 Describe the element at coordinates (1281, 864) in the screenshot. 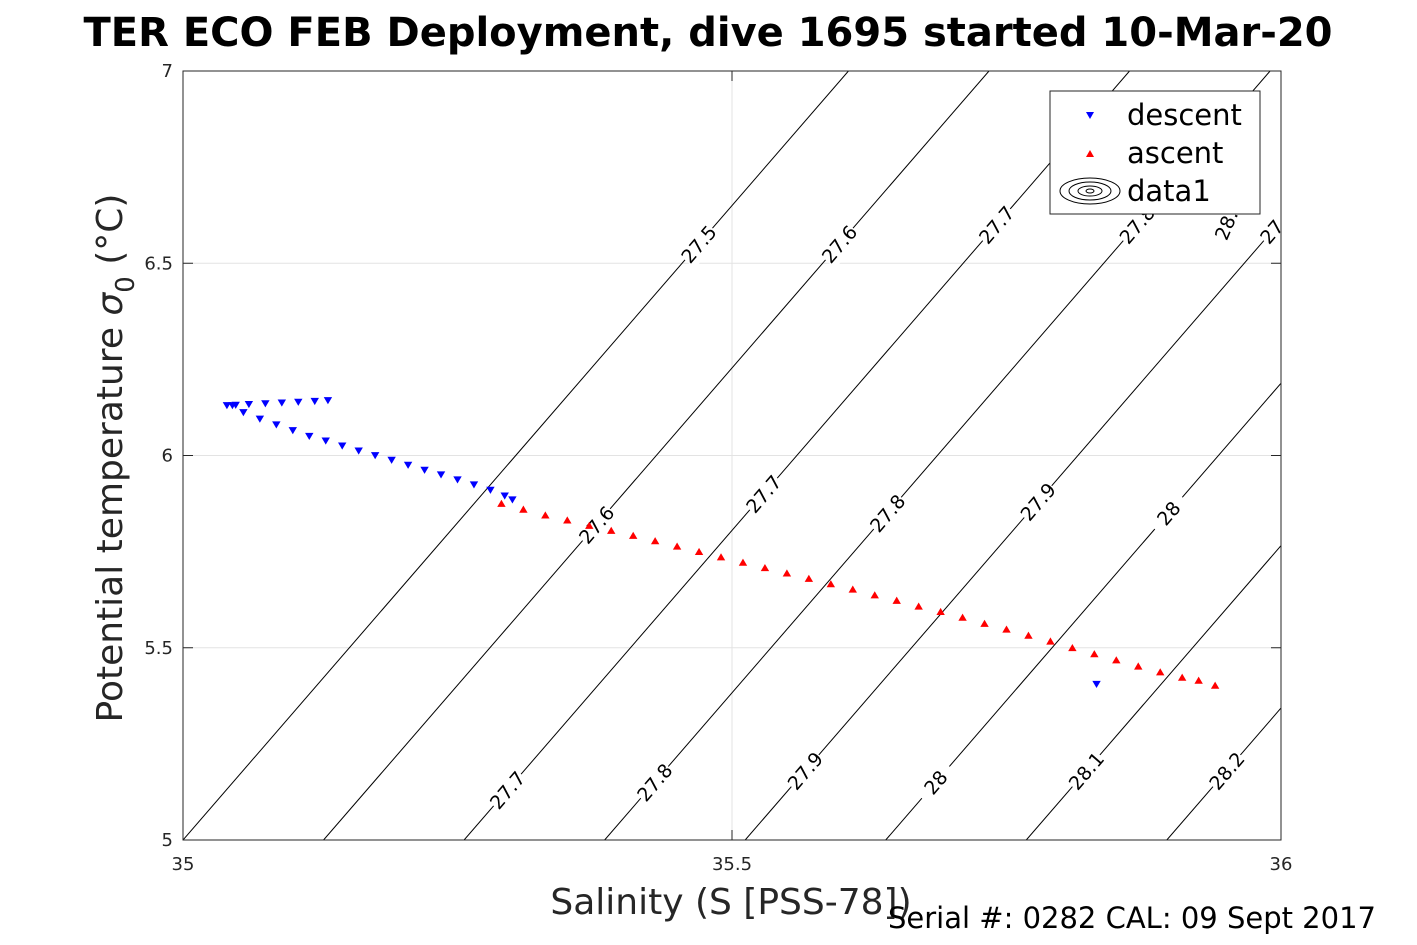

I see `x-tick-label: 36` at that location.